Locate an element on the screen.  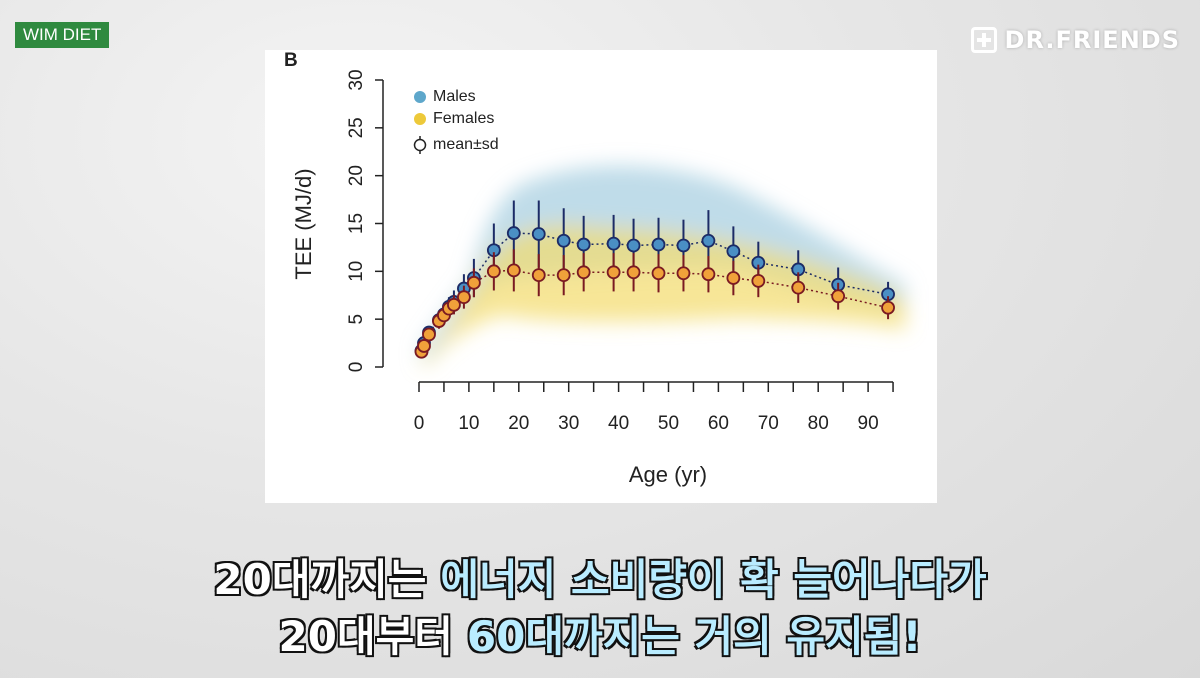
x-tick-label: 90 is located at coordinates (868, 423).